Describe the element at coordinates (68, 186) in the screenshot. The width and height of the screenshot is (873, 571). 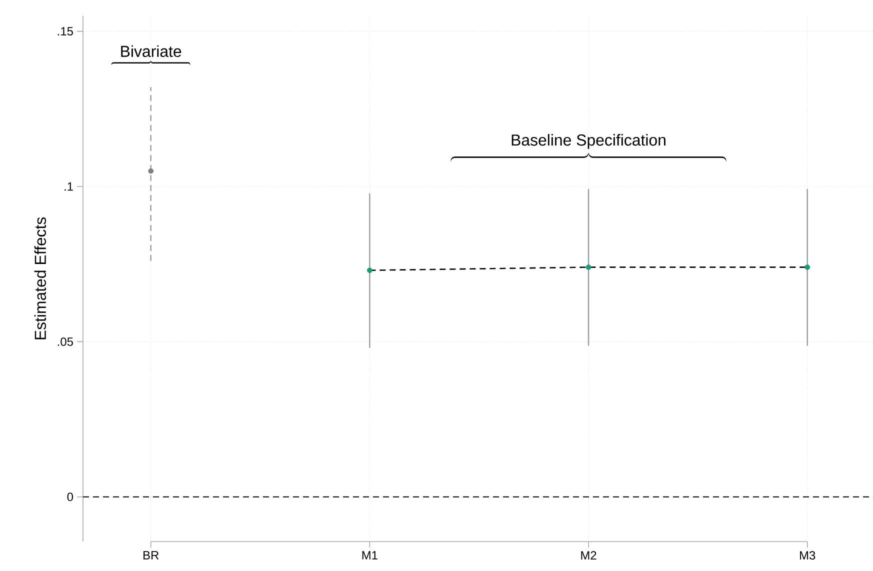
I see `y-tick-label: .1` at that location.